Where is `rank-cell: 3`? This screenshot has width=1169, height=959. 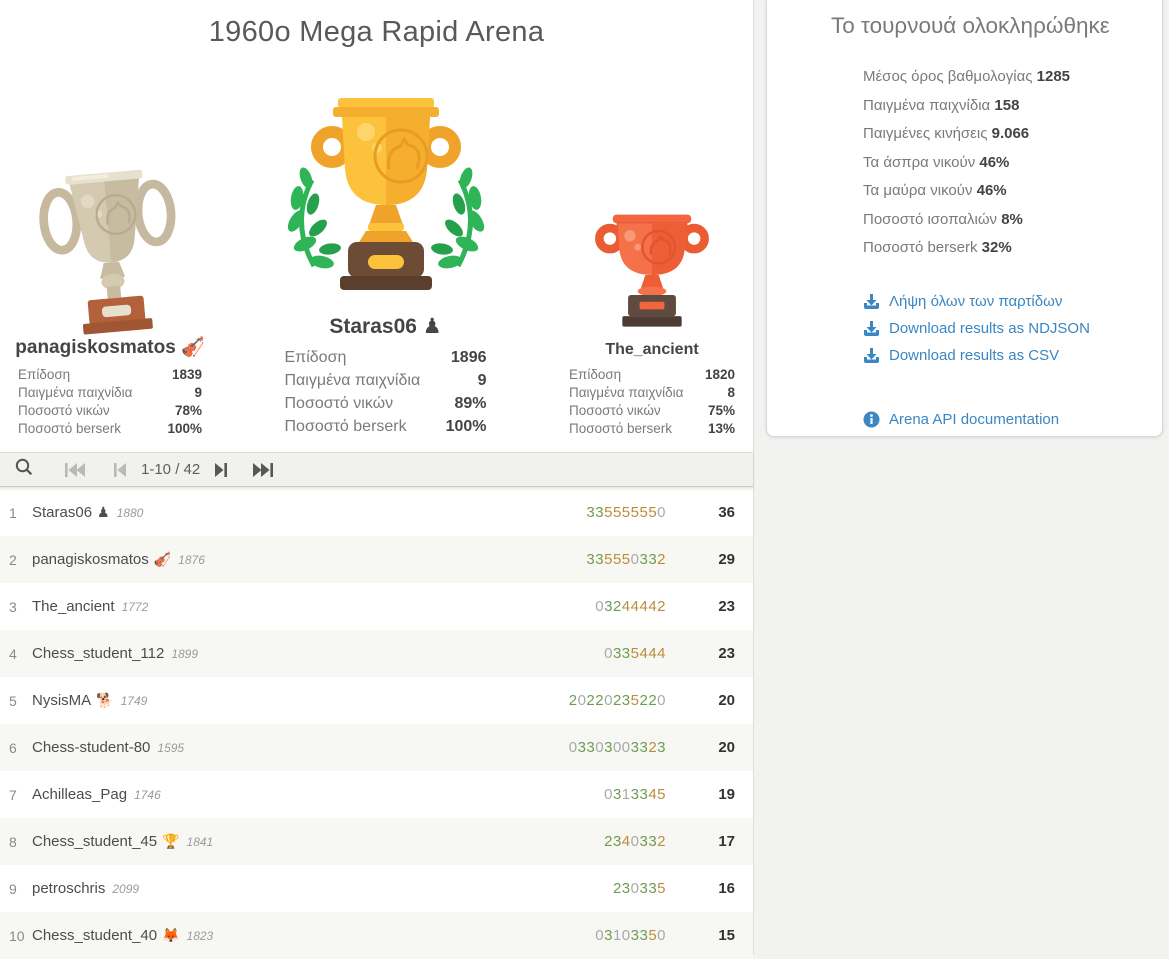 rank-cell: 3 is located at coordinates (13, 606).